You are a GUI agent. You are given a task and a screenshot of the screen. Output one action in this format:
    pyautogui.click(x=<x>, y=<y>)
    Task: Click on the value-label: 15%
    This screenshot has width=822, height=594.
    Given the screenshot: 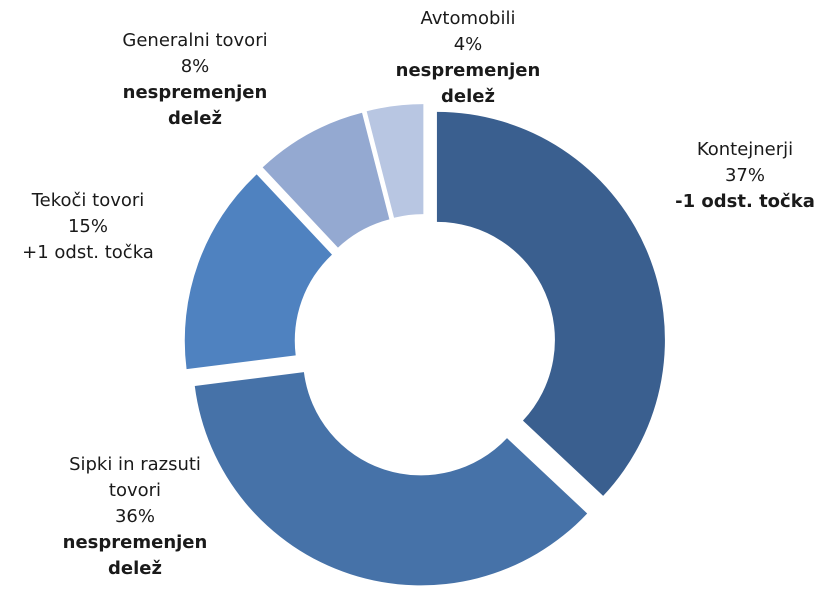 What is the action you would take?
    pyautogui.click(x=88, y=226)
    